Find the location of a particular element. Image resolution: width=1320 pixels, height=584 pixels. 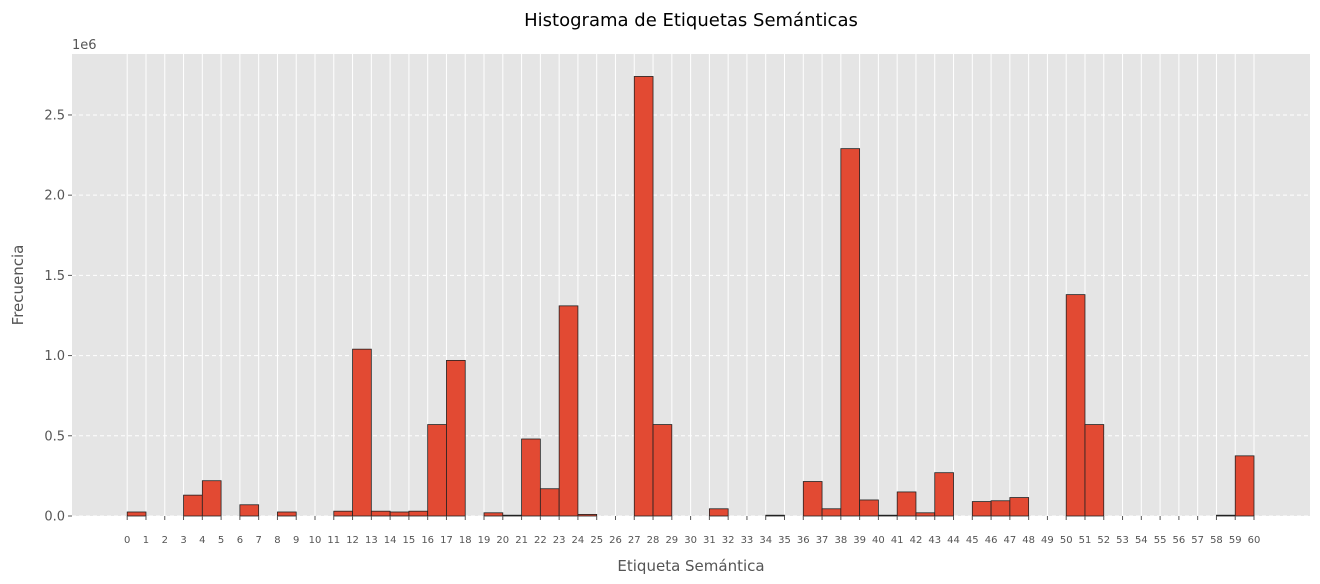

x-tick-label: 32 is located at coordinates (728, 540).